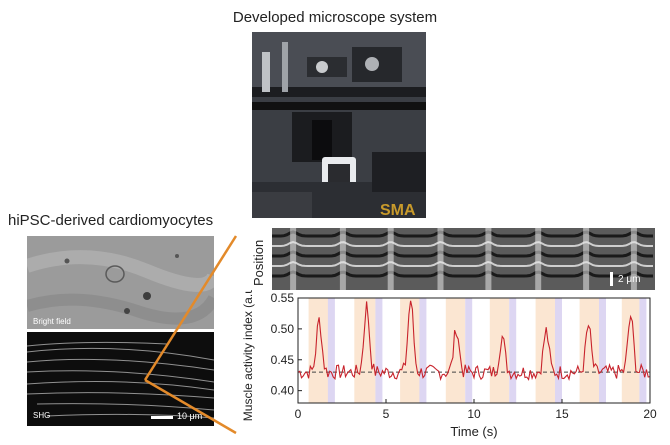 The image size is (670, 445). Describe the element at coordinates (386, 414) in the screenshot. I see `x-tick-label-1: 5` at that location.